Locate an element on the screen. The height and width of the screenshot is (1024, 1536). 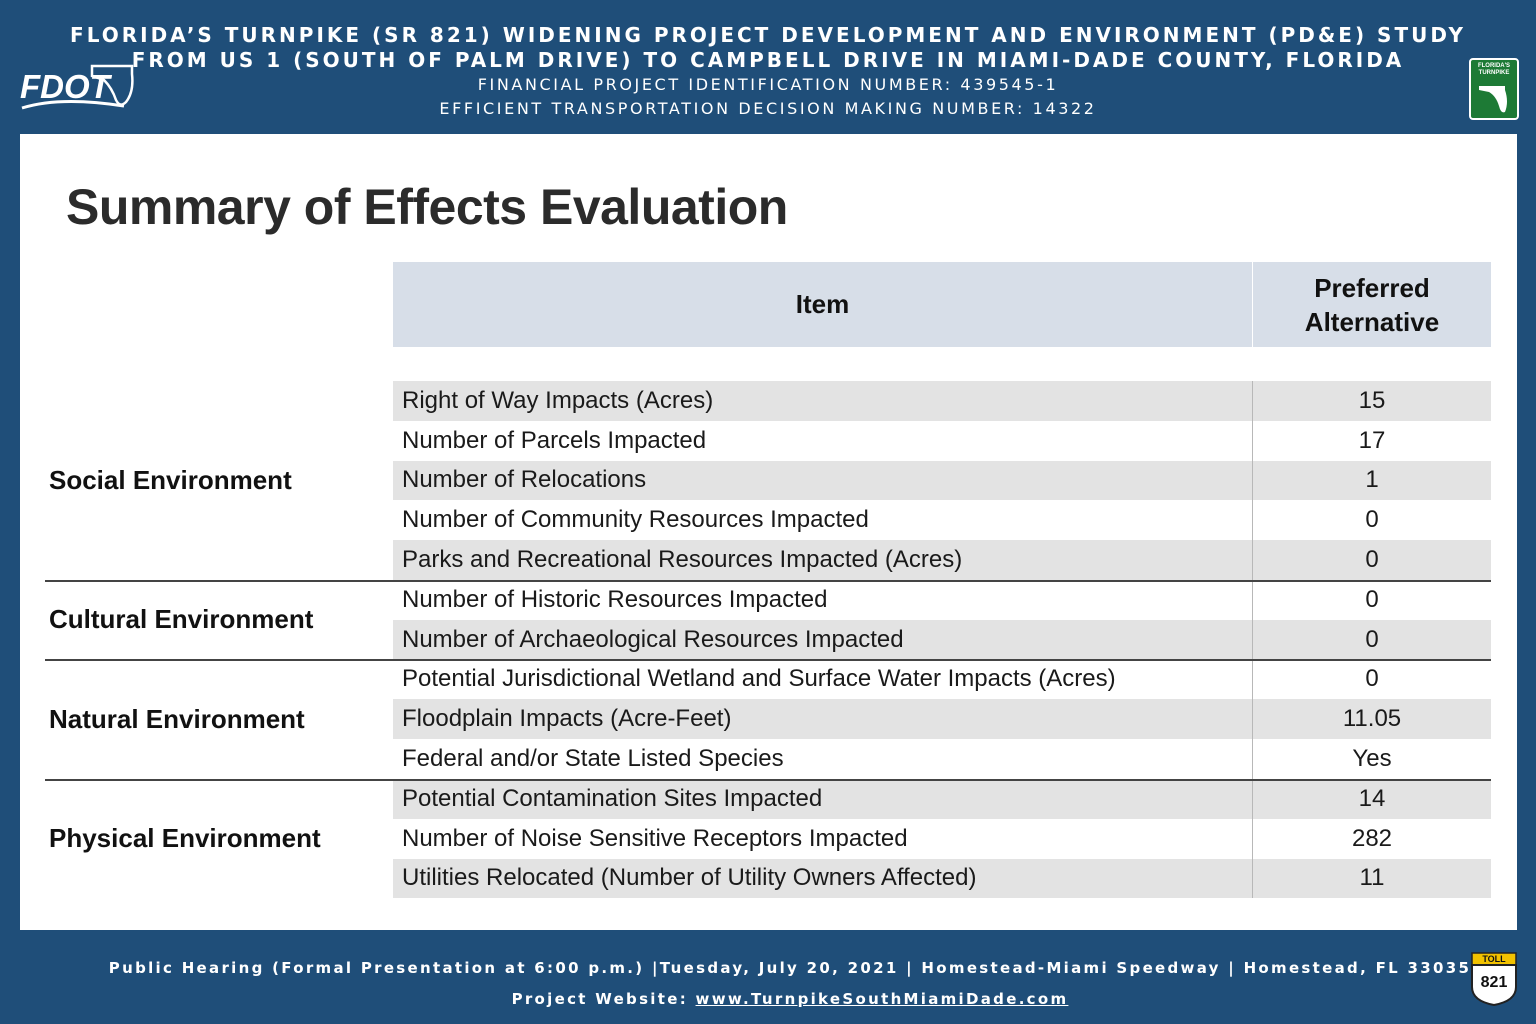
toll-821-logo: TOLL 821 is located at coordinates (1494, 979).